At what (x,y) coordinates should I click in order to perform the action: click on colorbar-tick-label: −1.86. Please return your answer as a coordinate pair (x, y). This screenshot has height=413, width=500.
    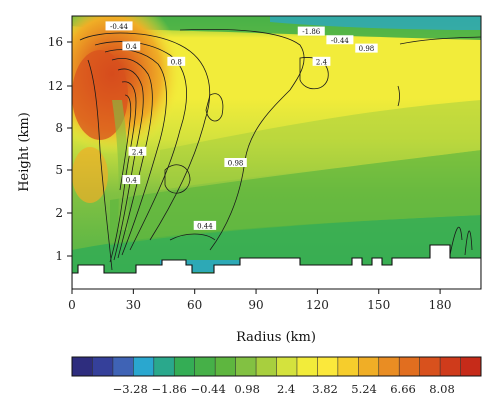
    Looking at the image, I should click on (169, 389).